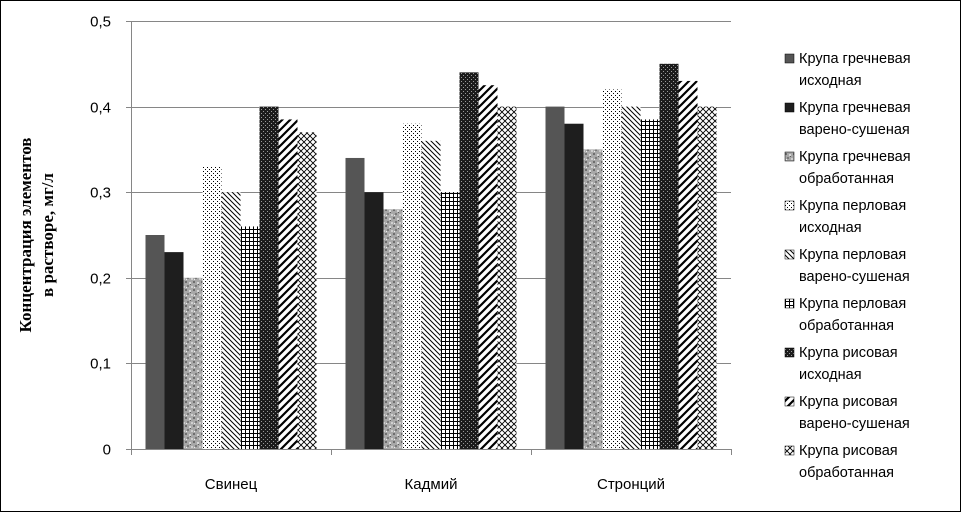 The width and height of the screenshot is (963, 514). What do you see at coordinates (100, 279) in the screenshot?
I see `y-tick-label: 0,2` at bounding box center [100, 279].